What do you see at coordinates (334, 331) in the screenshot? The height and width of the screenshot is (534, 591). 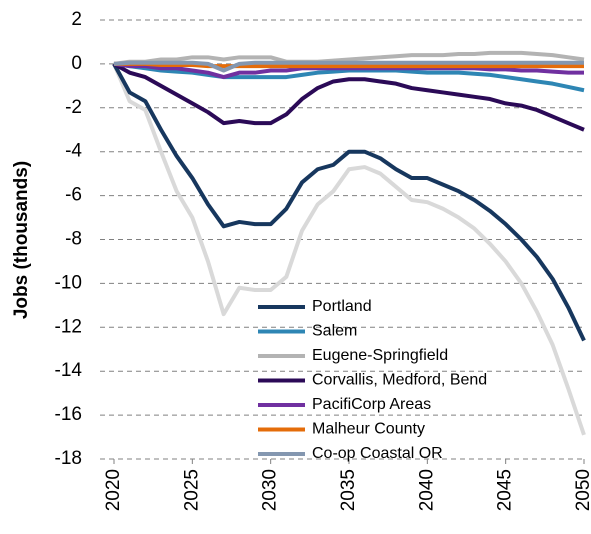 I see `legend-text: Salem` at bounding box center [334, 331].